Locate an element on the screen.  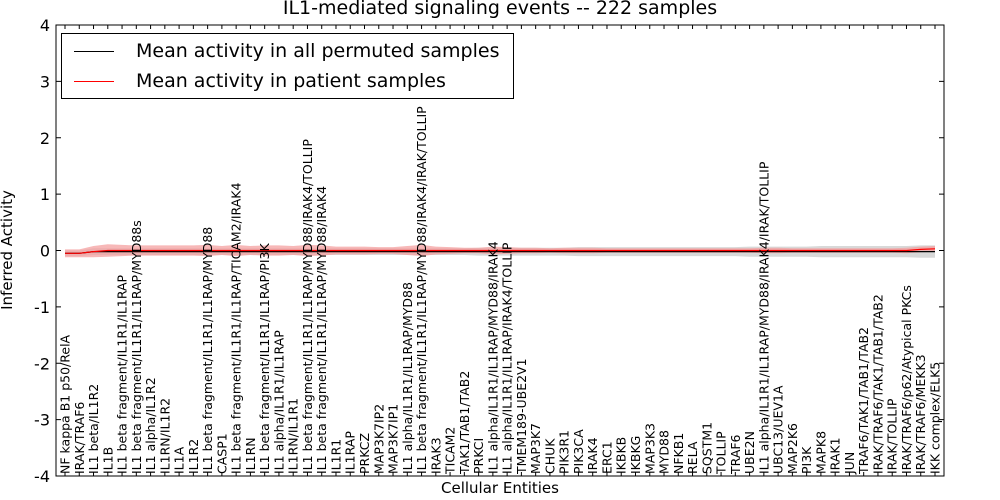
legend-swatch-black is located at coordinates (94, 51).